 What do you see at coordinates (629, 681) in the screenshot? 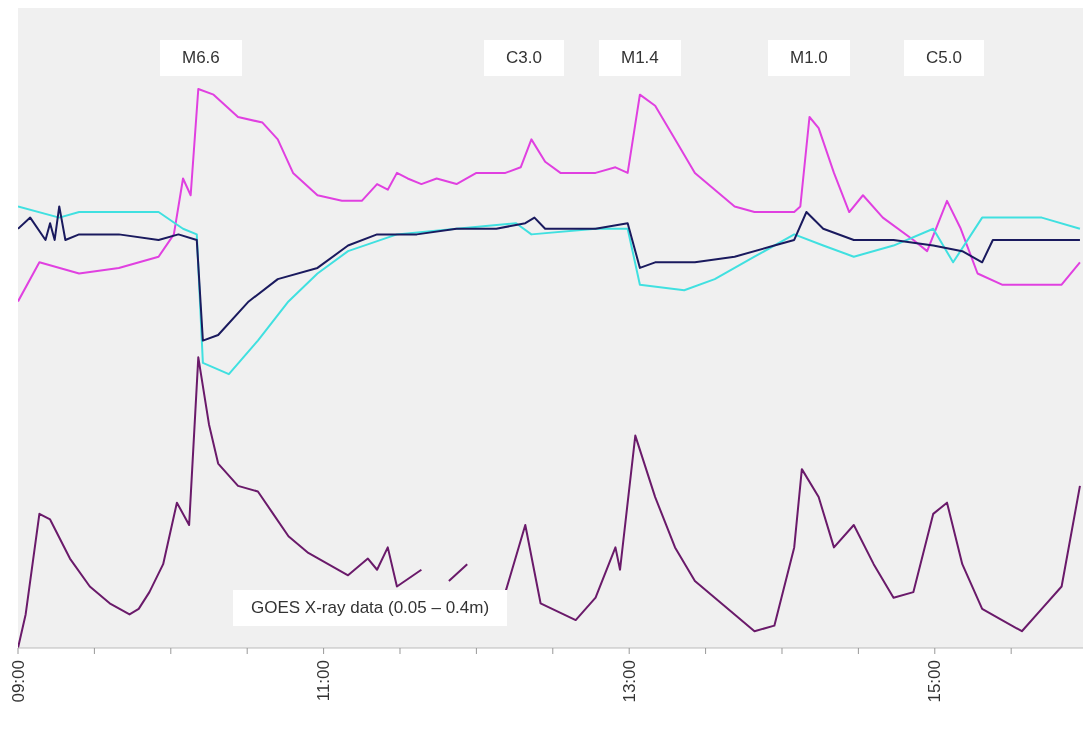
I see `x-tick-label: 13:00` at bounding box center [629, 681].